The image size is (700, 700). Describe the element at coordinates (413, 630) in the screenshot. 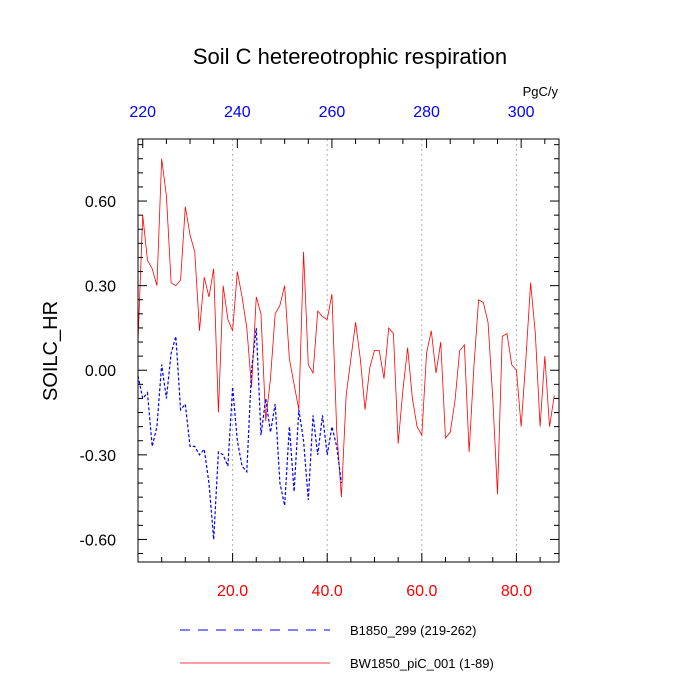

I see `legend-label-b1850: B1850_299 (219-262)` at that location.